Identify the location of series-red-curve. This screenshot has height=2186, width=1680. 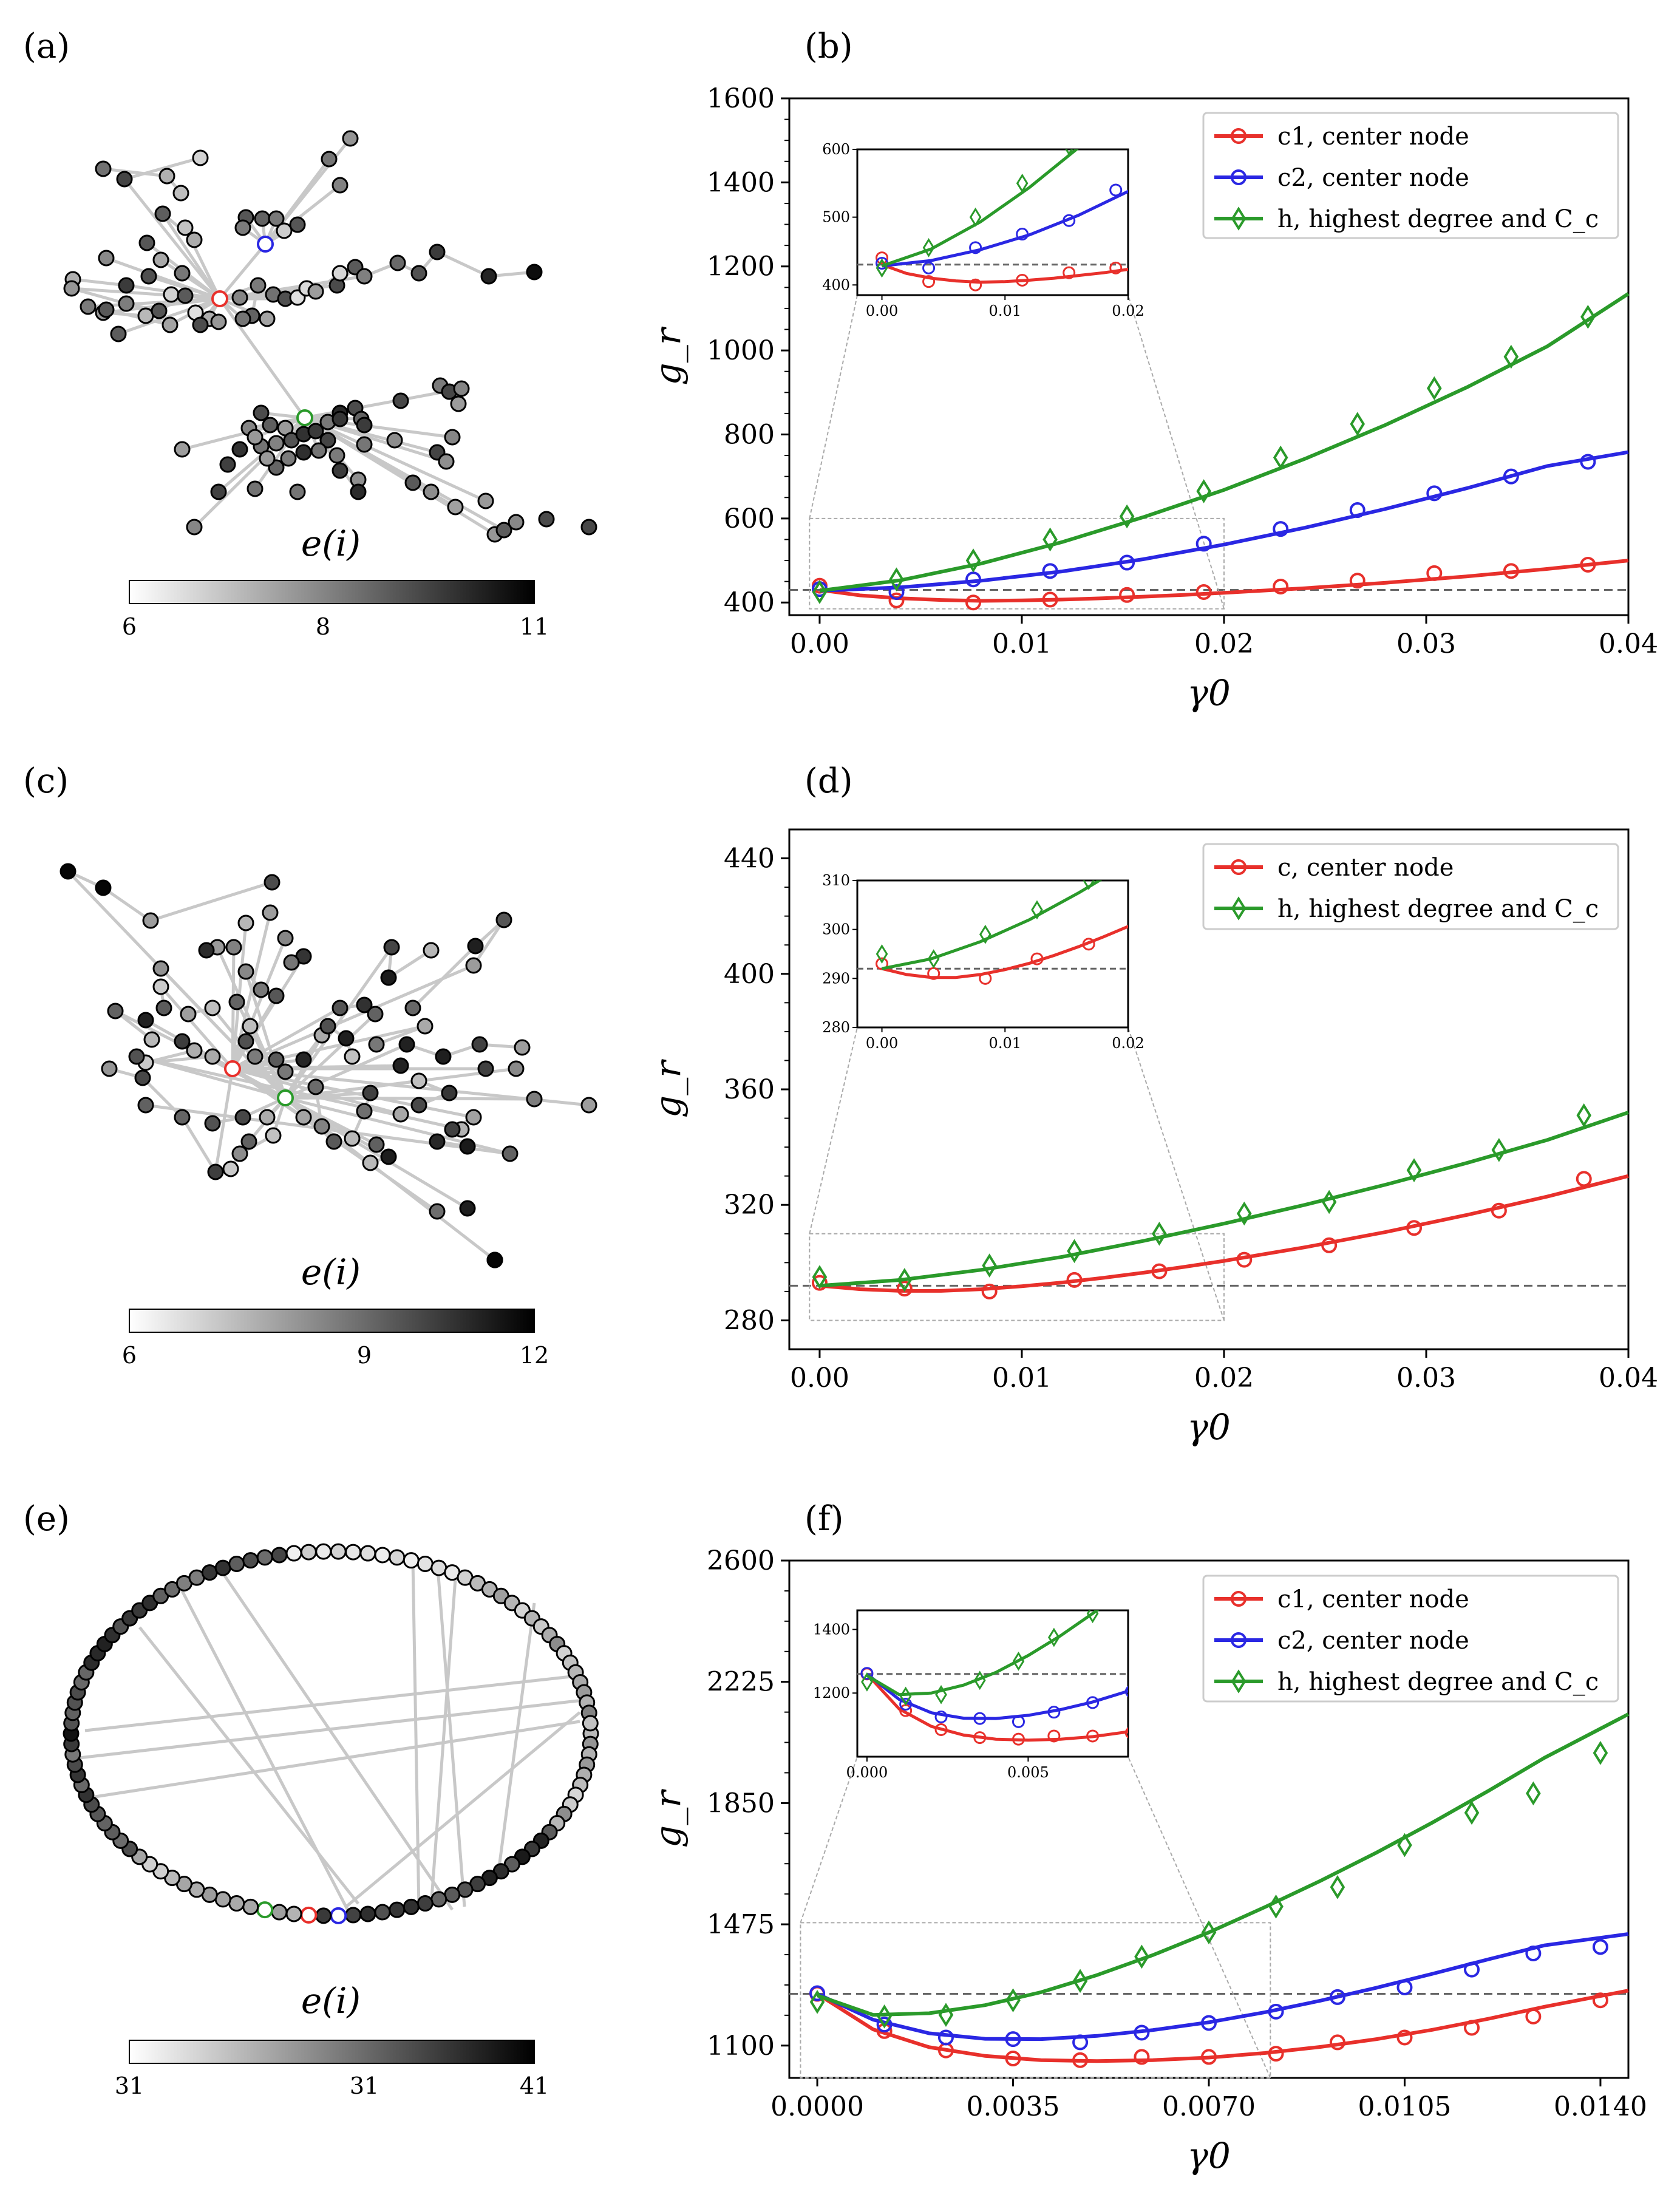
(1224, 581).